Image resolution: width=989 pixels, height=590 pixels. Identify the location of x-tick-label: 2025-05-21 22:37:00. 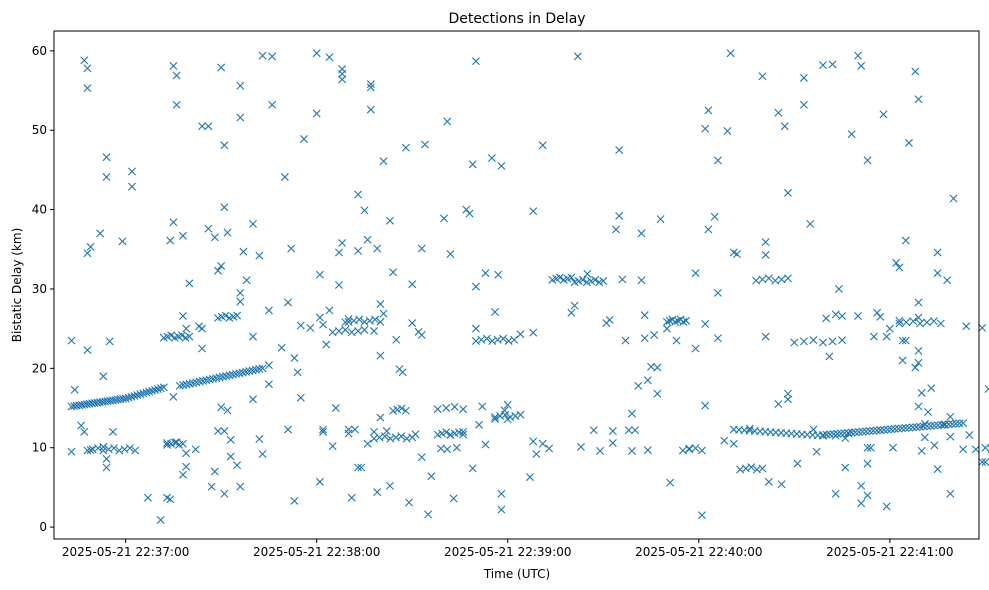
(125, 552).